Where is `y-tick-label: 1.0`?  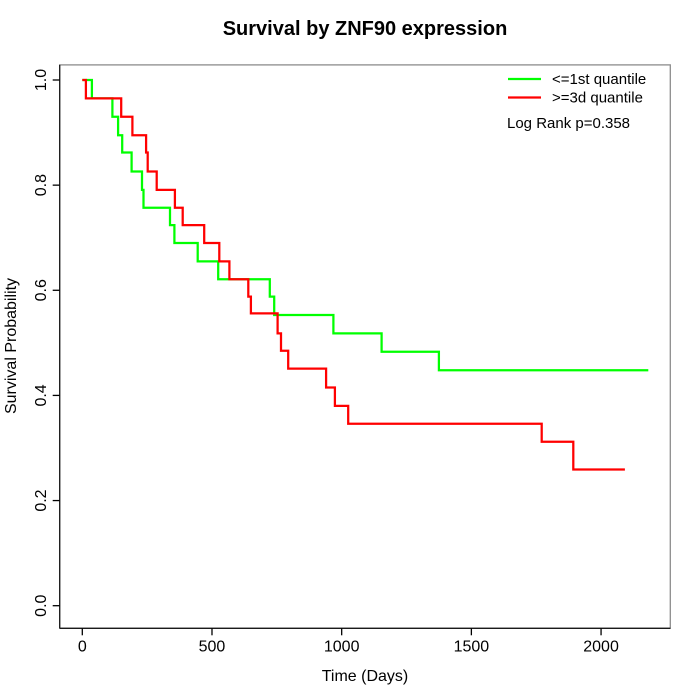 y-tick-label: 1.0 is located at coordinates (41, 80).